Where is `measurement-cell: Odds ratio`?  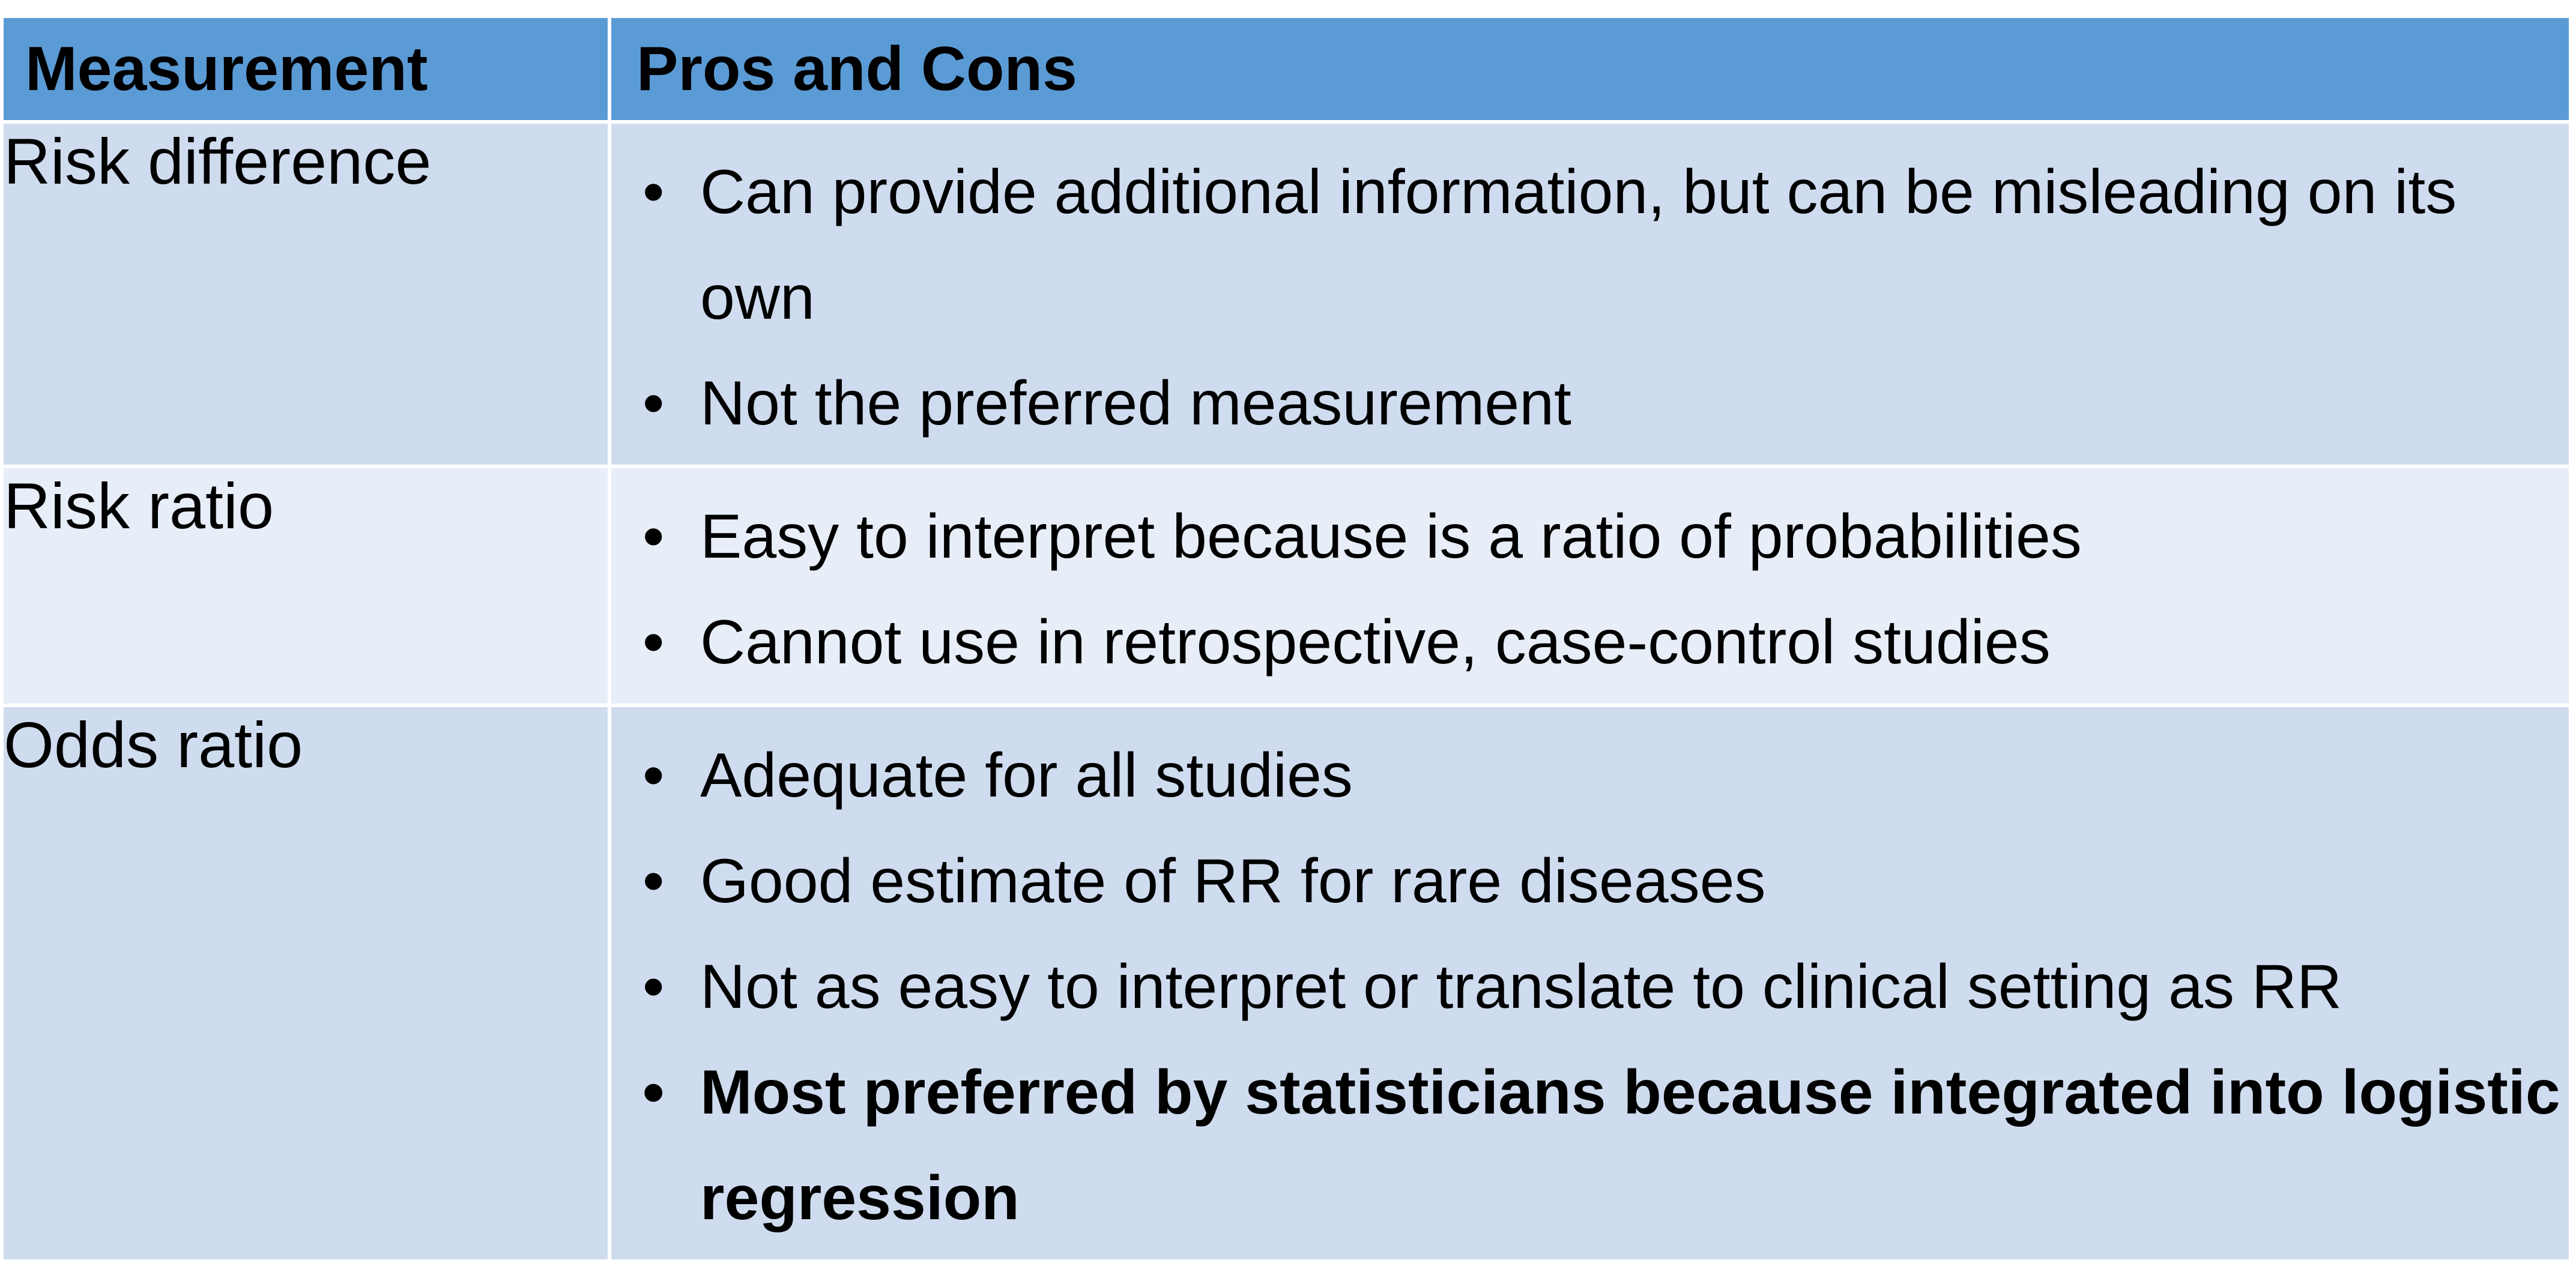
measurement-cell: Odds ratio is located at coordinates (305, 983).